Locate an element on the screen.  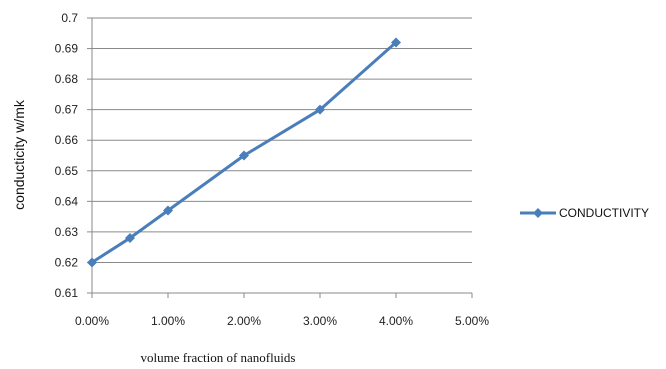
y-tick-label: 0.65 is located at coordinates (67, 171).